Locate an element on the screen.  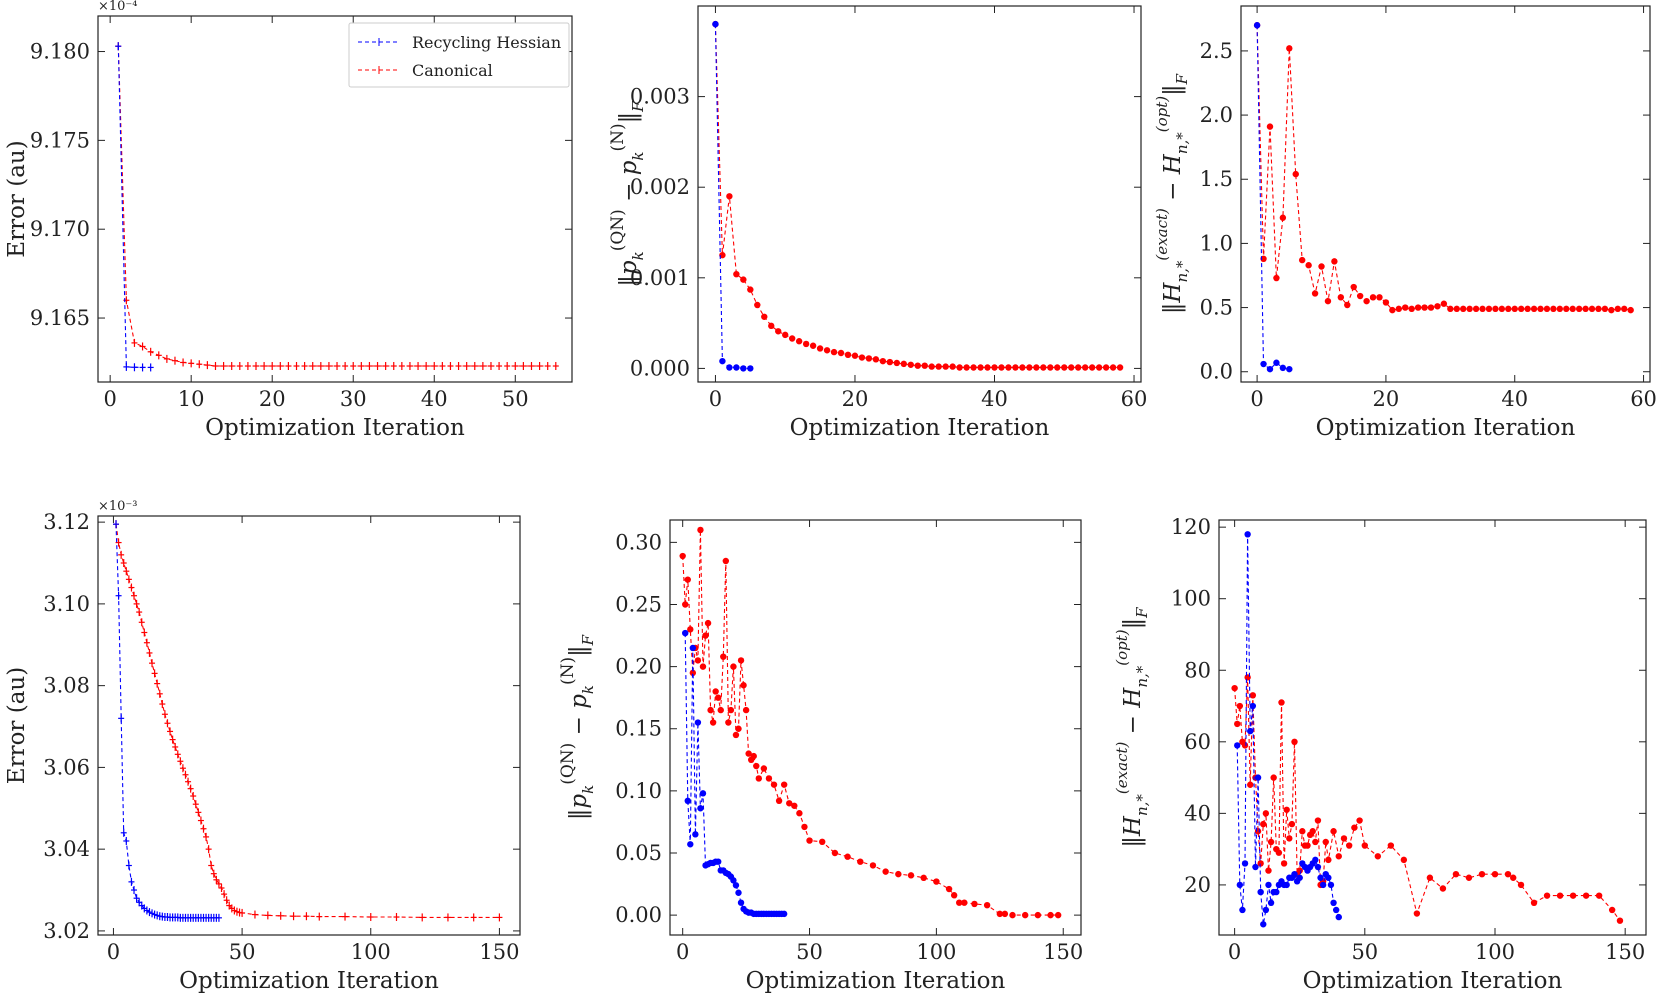
y-tick-label: 0.000 is located at coordinates (660, 368).